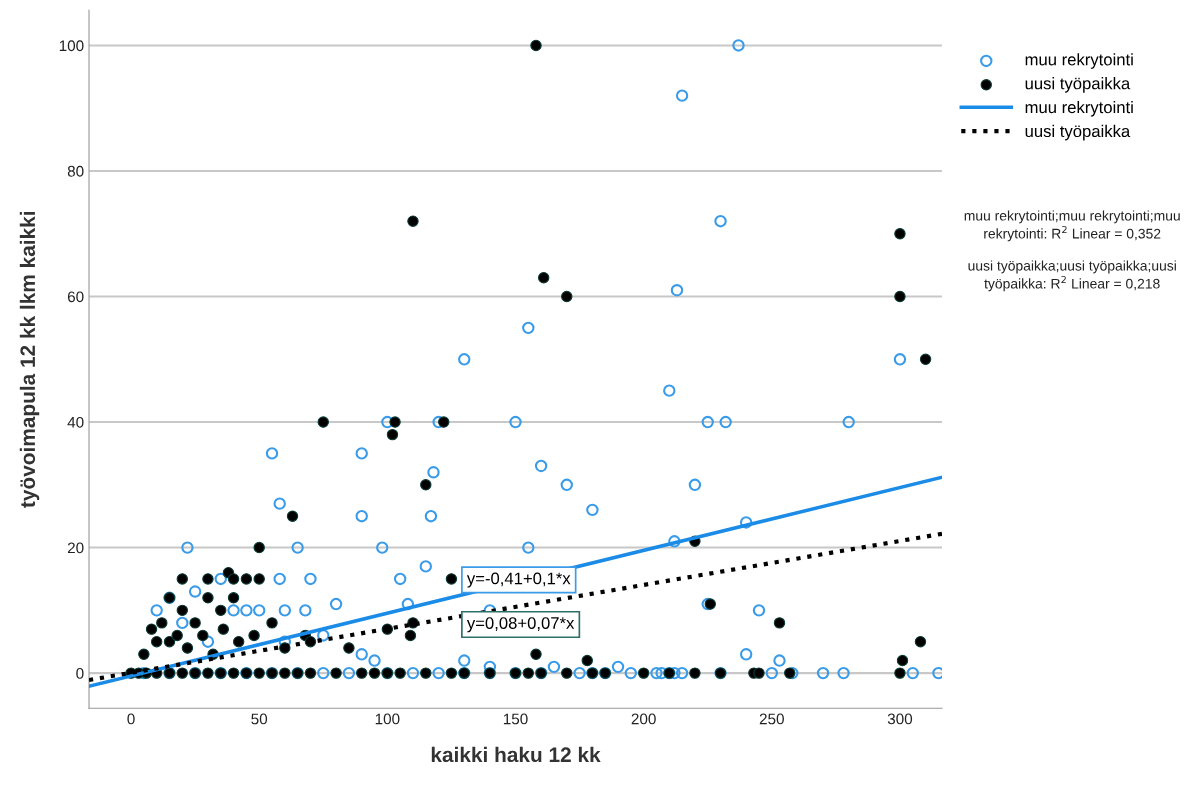 Image resolution: width=1198 pixels, height=794 pixels. I want to click on y-tick-label: 80, so click(75, 171).